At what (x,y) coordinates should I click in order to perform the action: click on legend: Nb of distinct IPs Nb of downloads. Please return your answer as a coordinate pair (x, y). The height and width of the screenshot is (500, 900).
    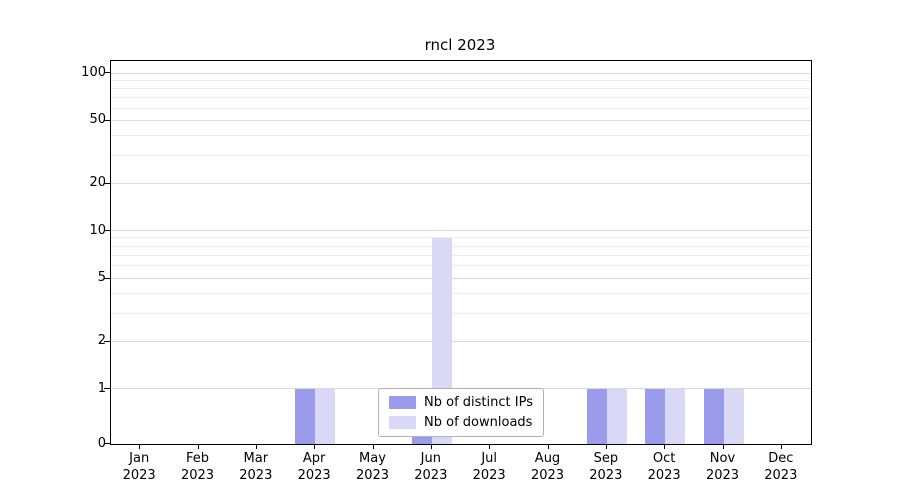
    Looking at the image, I should click on (461, 412).